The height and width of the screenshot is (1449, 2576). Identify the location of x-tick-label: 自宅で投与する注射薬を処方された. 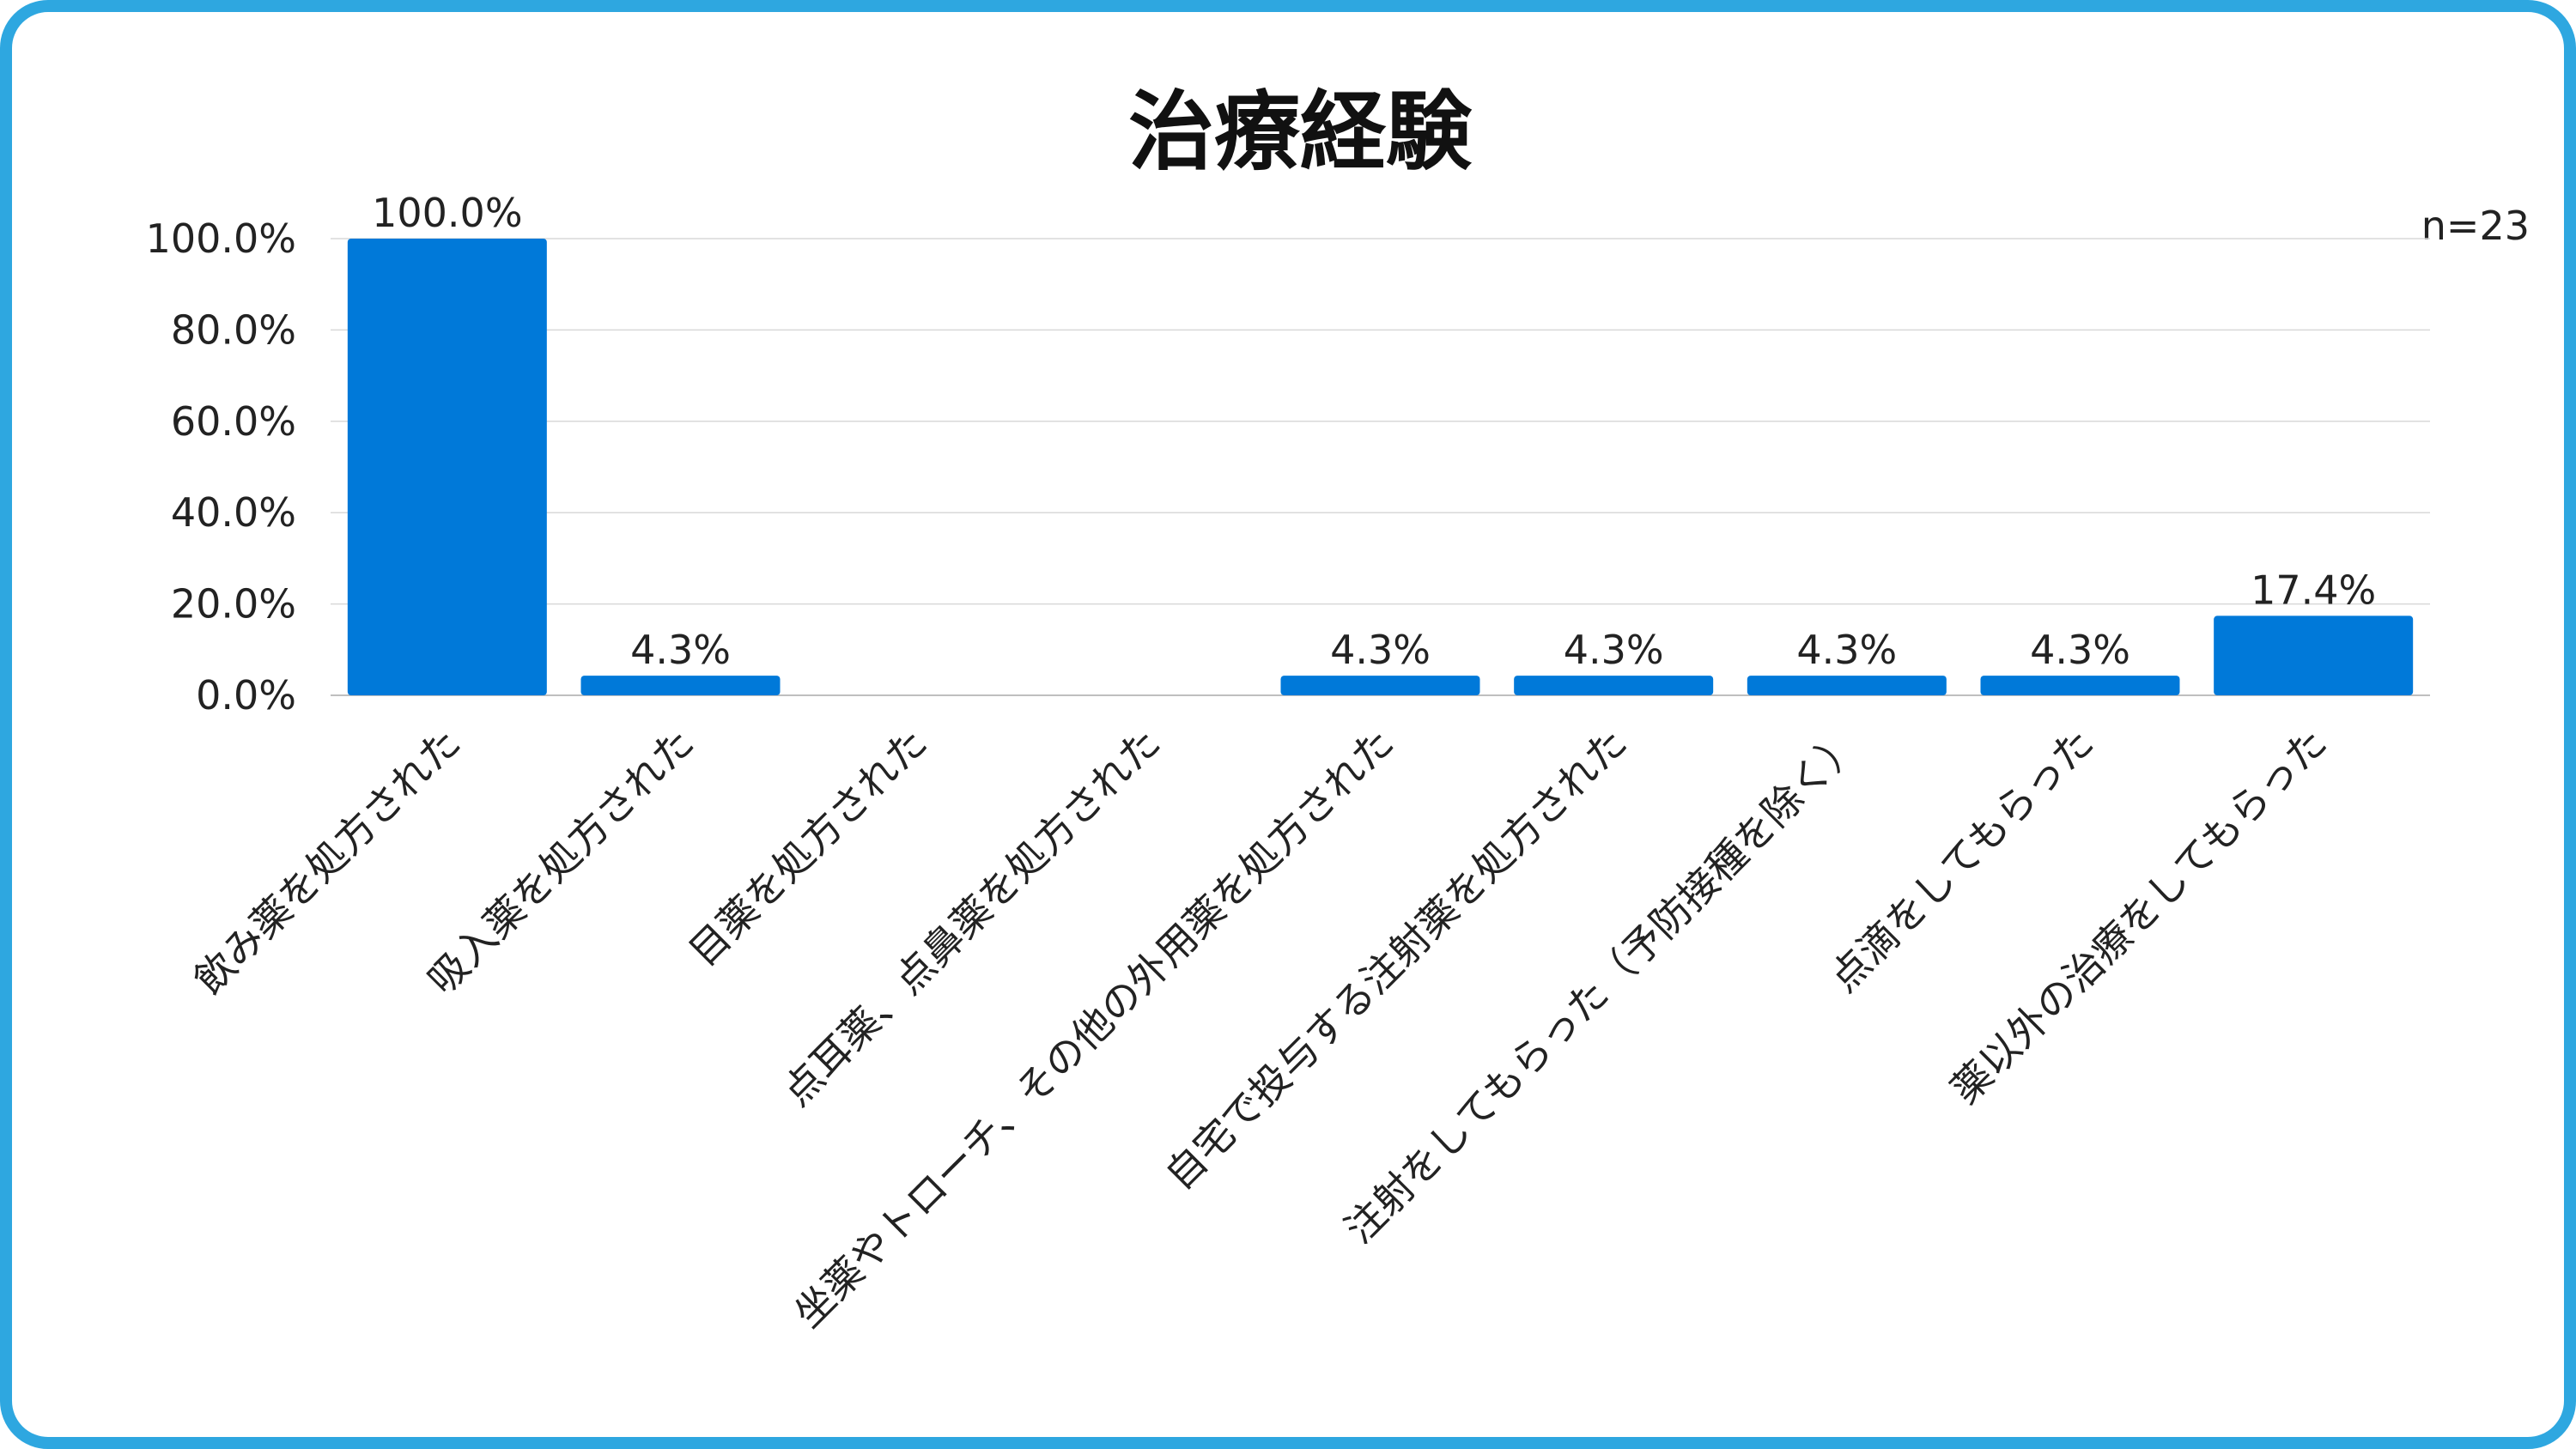
(1396, 959).